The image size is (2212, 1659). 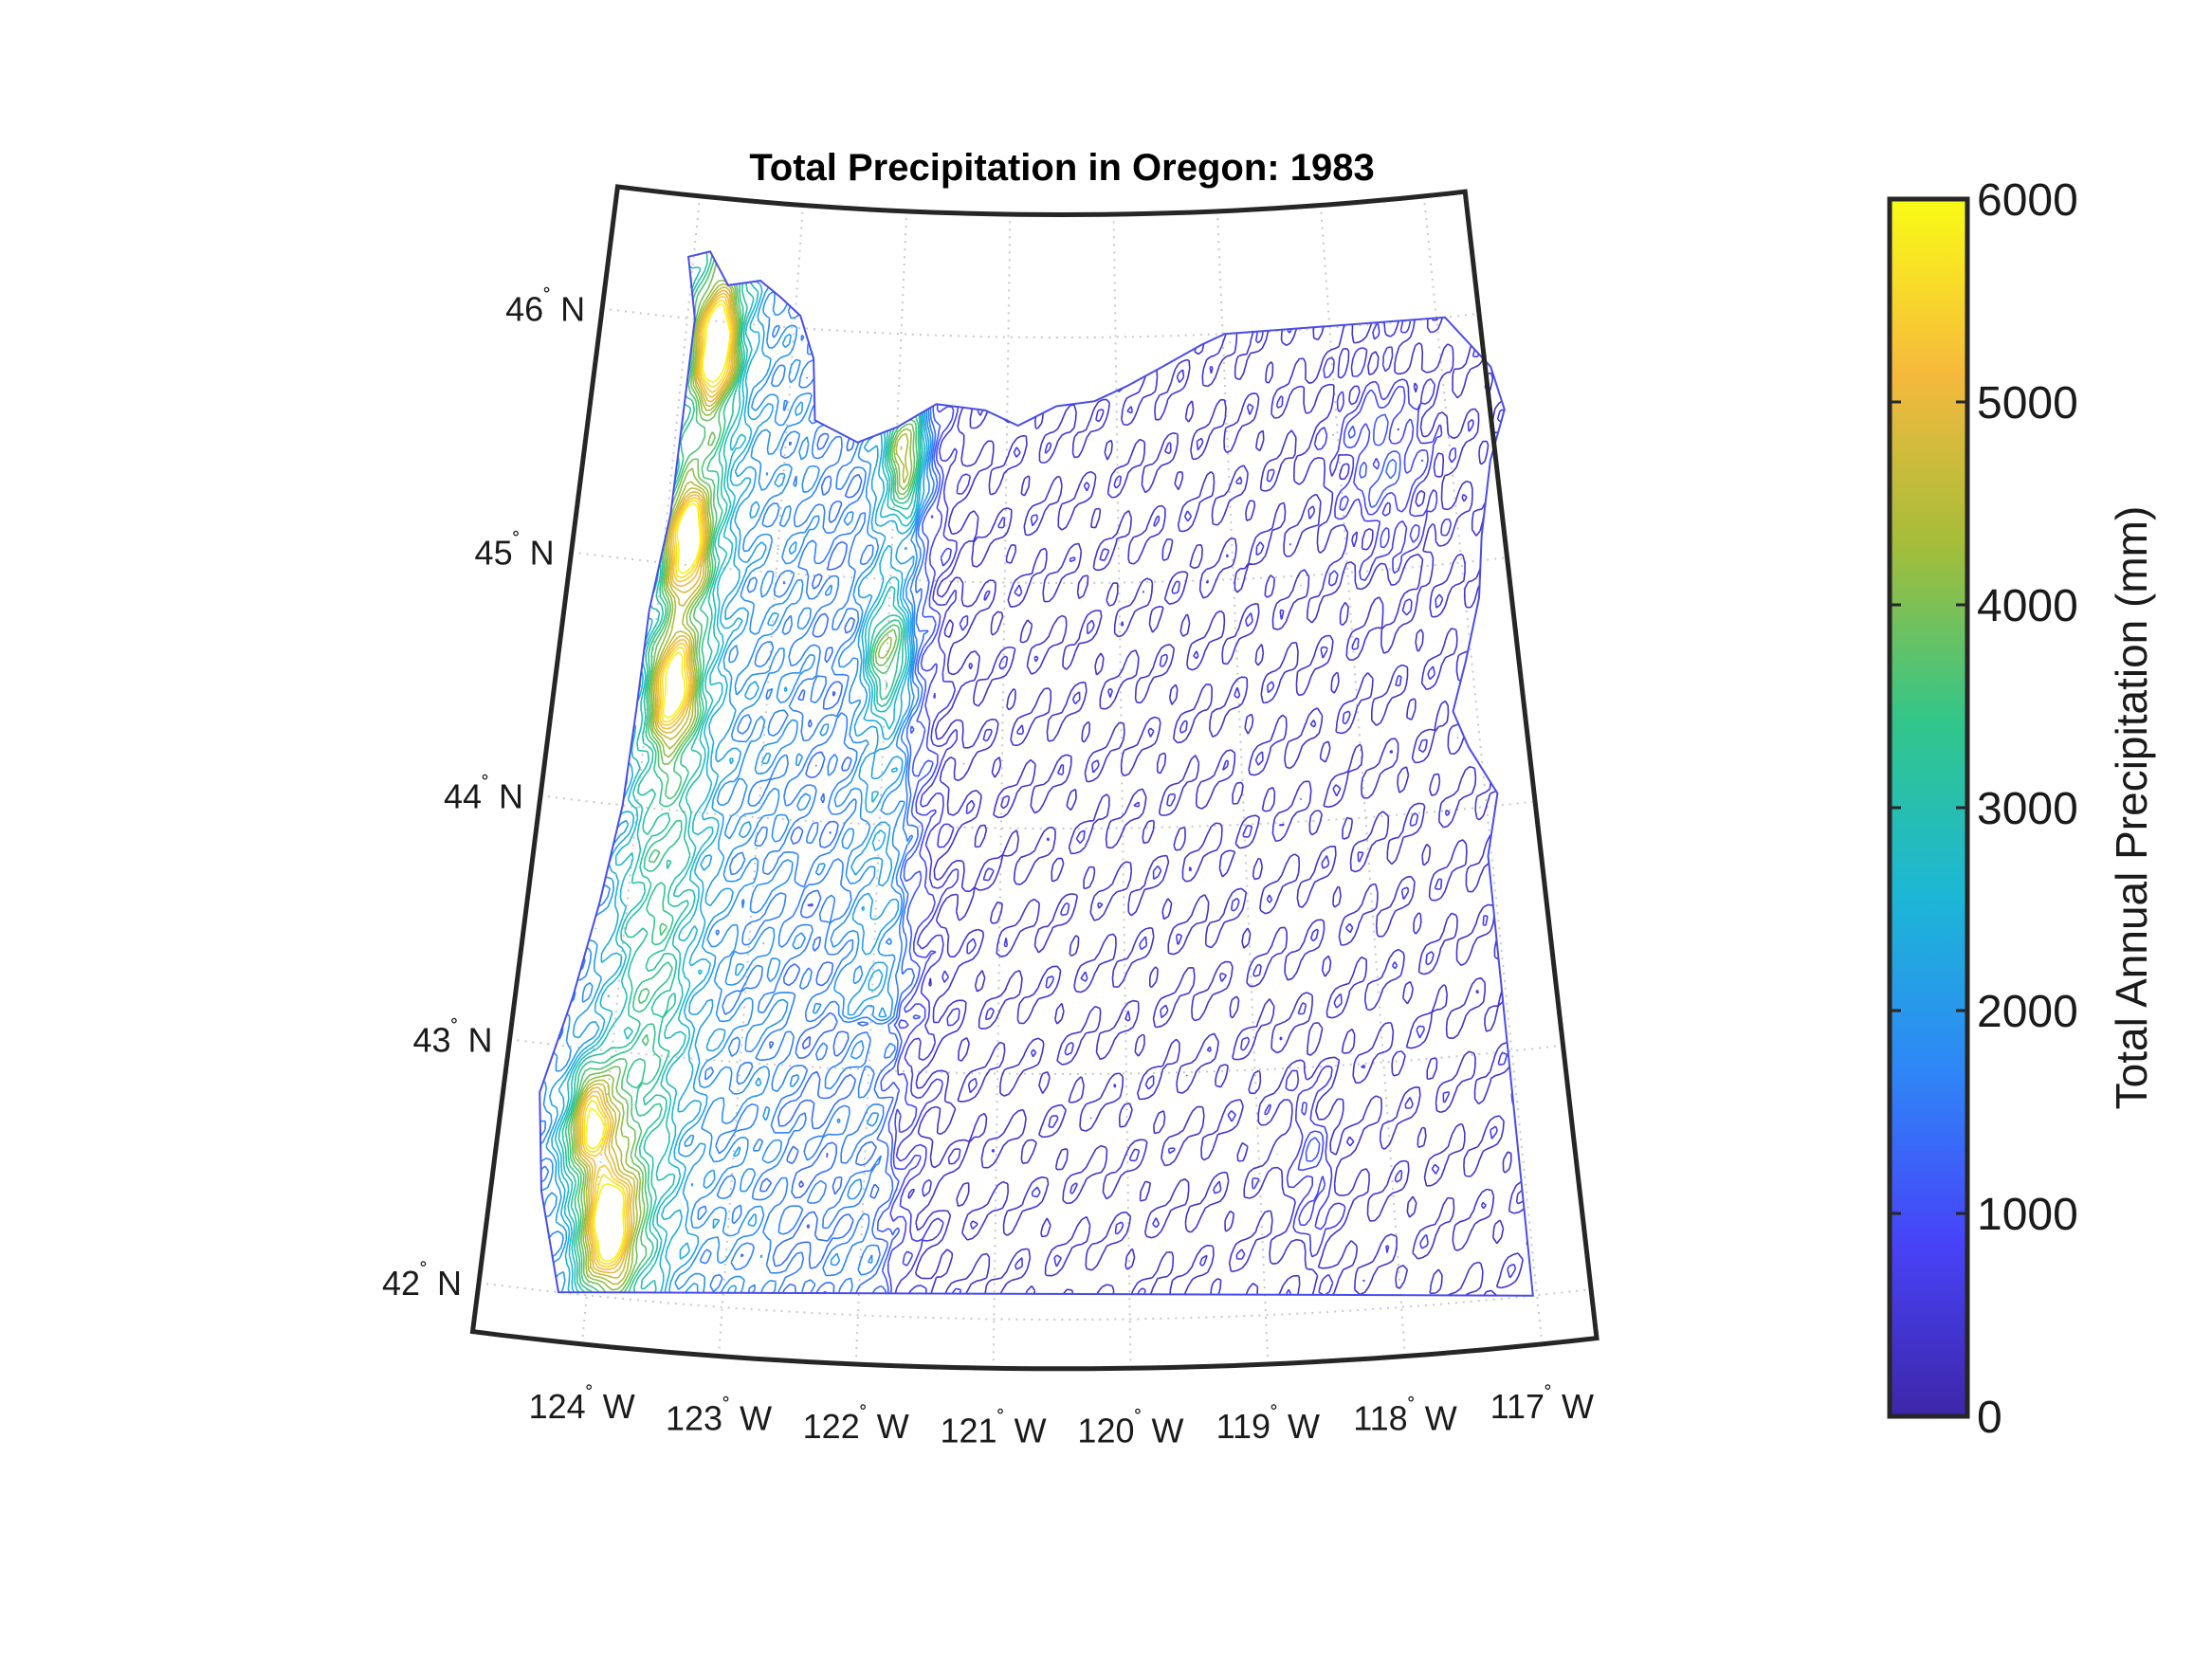 I want to click on longitude-label: 122˚ W, so click(x=856, y=1424).